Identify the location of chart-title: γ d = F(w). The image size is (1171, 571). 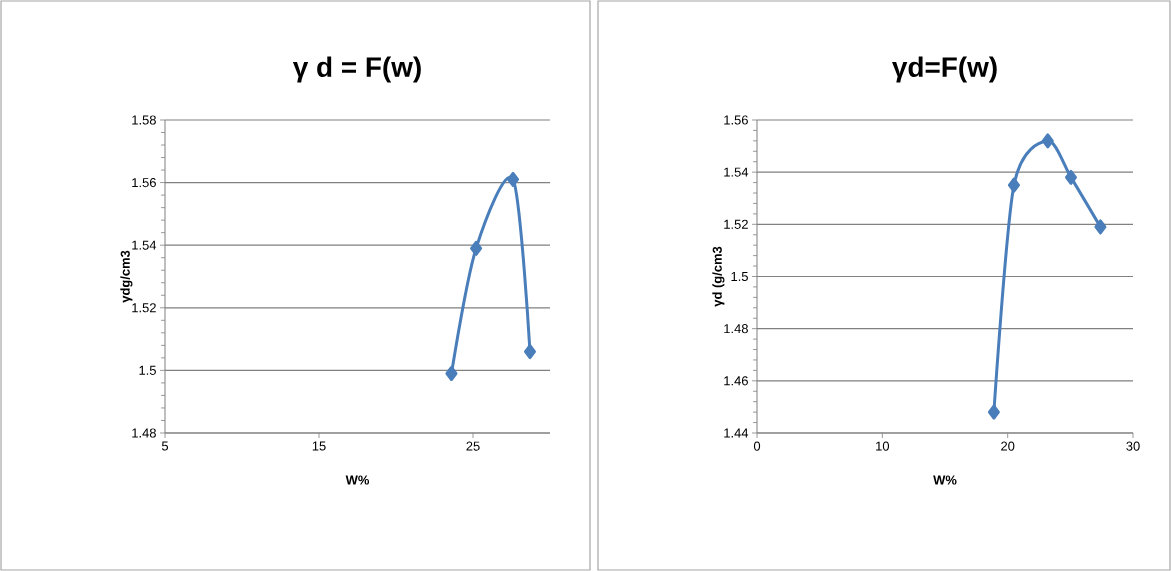
(356, 69).